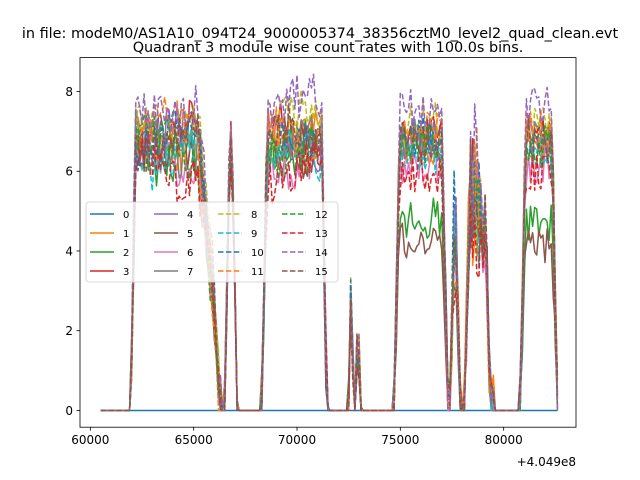 The height and width of the screenshot is (480, 640). Describe the element at coordinates (69, 172) in the screenshot. I see `y-tick-label: 6` at that location.